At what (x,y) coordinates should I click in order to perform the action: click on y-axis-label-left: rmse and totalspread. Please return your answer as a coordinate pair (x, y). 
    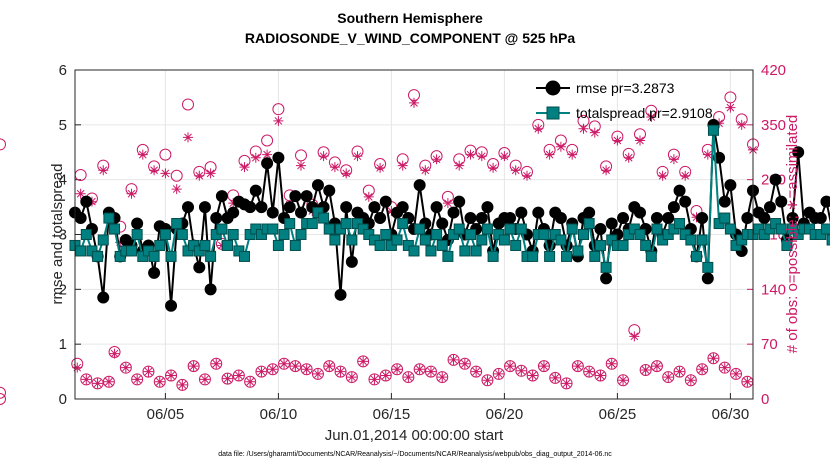
    Looking at the image, I should click on (57, 234).